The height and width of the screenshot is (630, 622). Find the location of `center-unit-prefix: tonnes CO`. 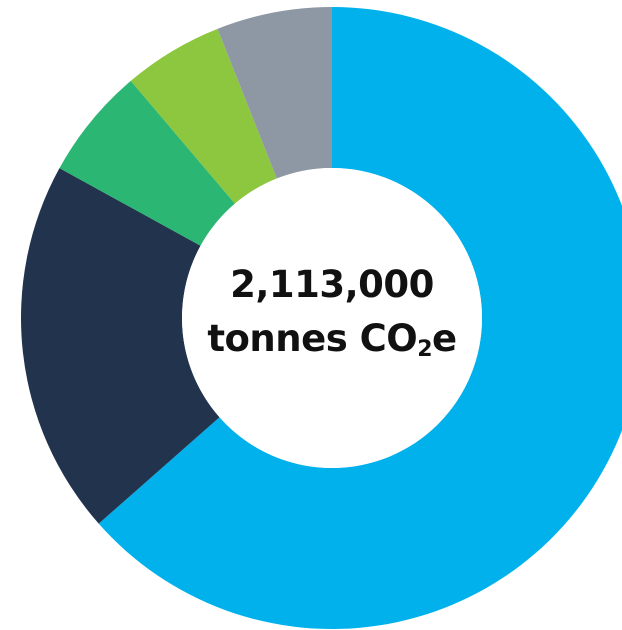

center-unit-prefix: tonnes CO is located at coordinates (312, 338).